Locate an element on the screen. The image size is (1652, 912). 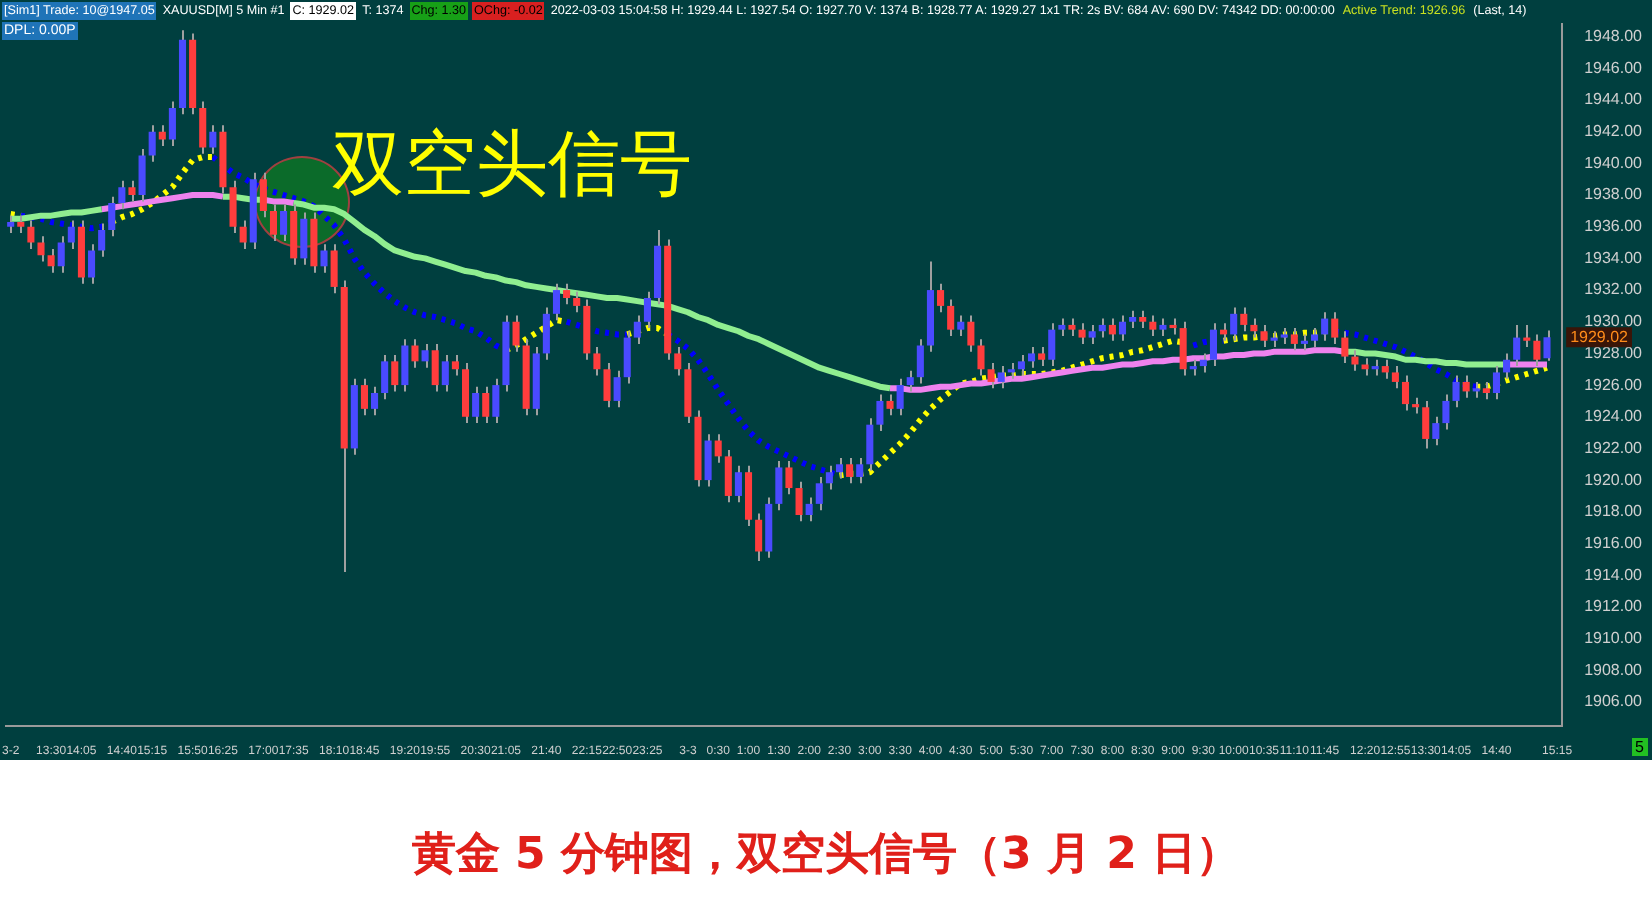
y-tick-label: 1940.00 is located at coordinates (1614, 162).